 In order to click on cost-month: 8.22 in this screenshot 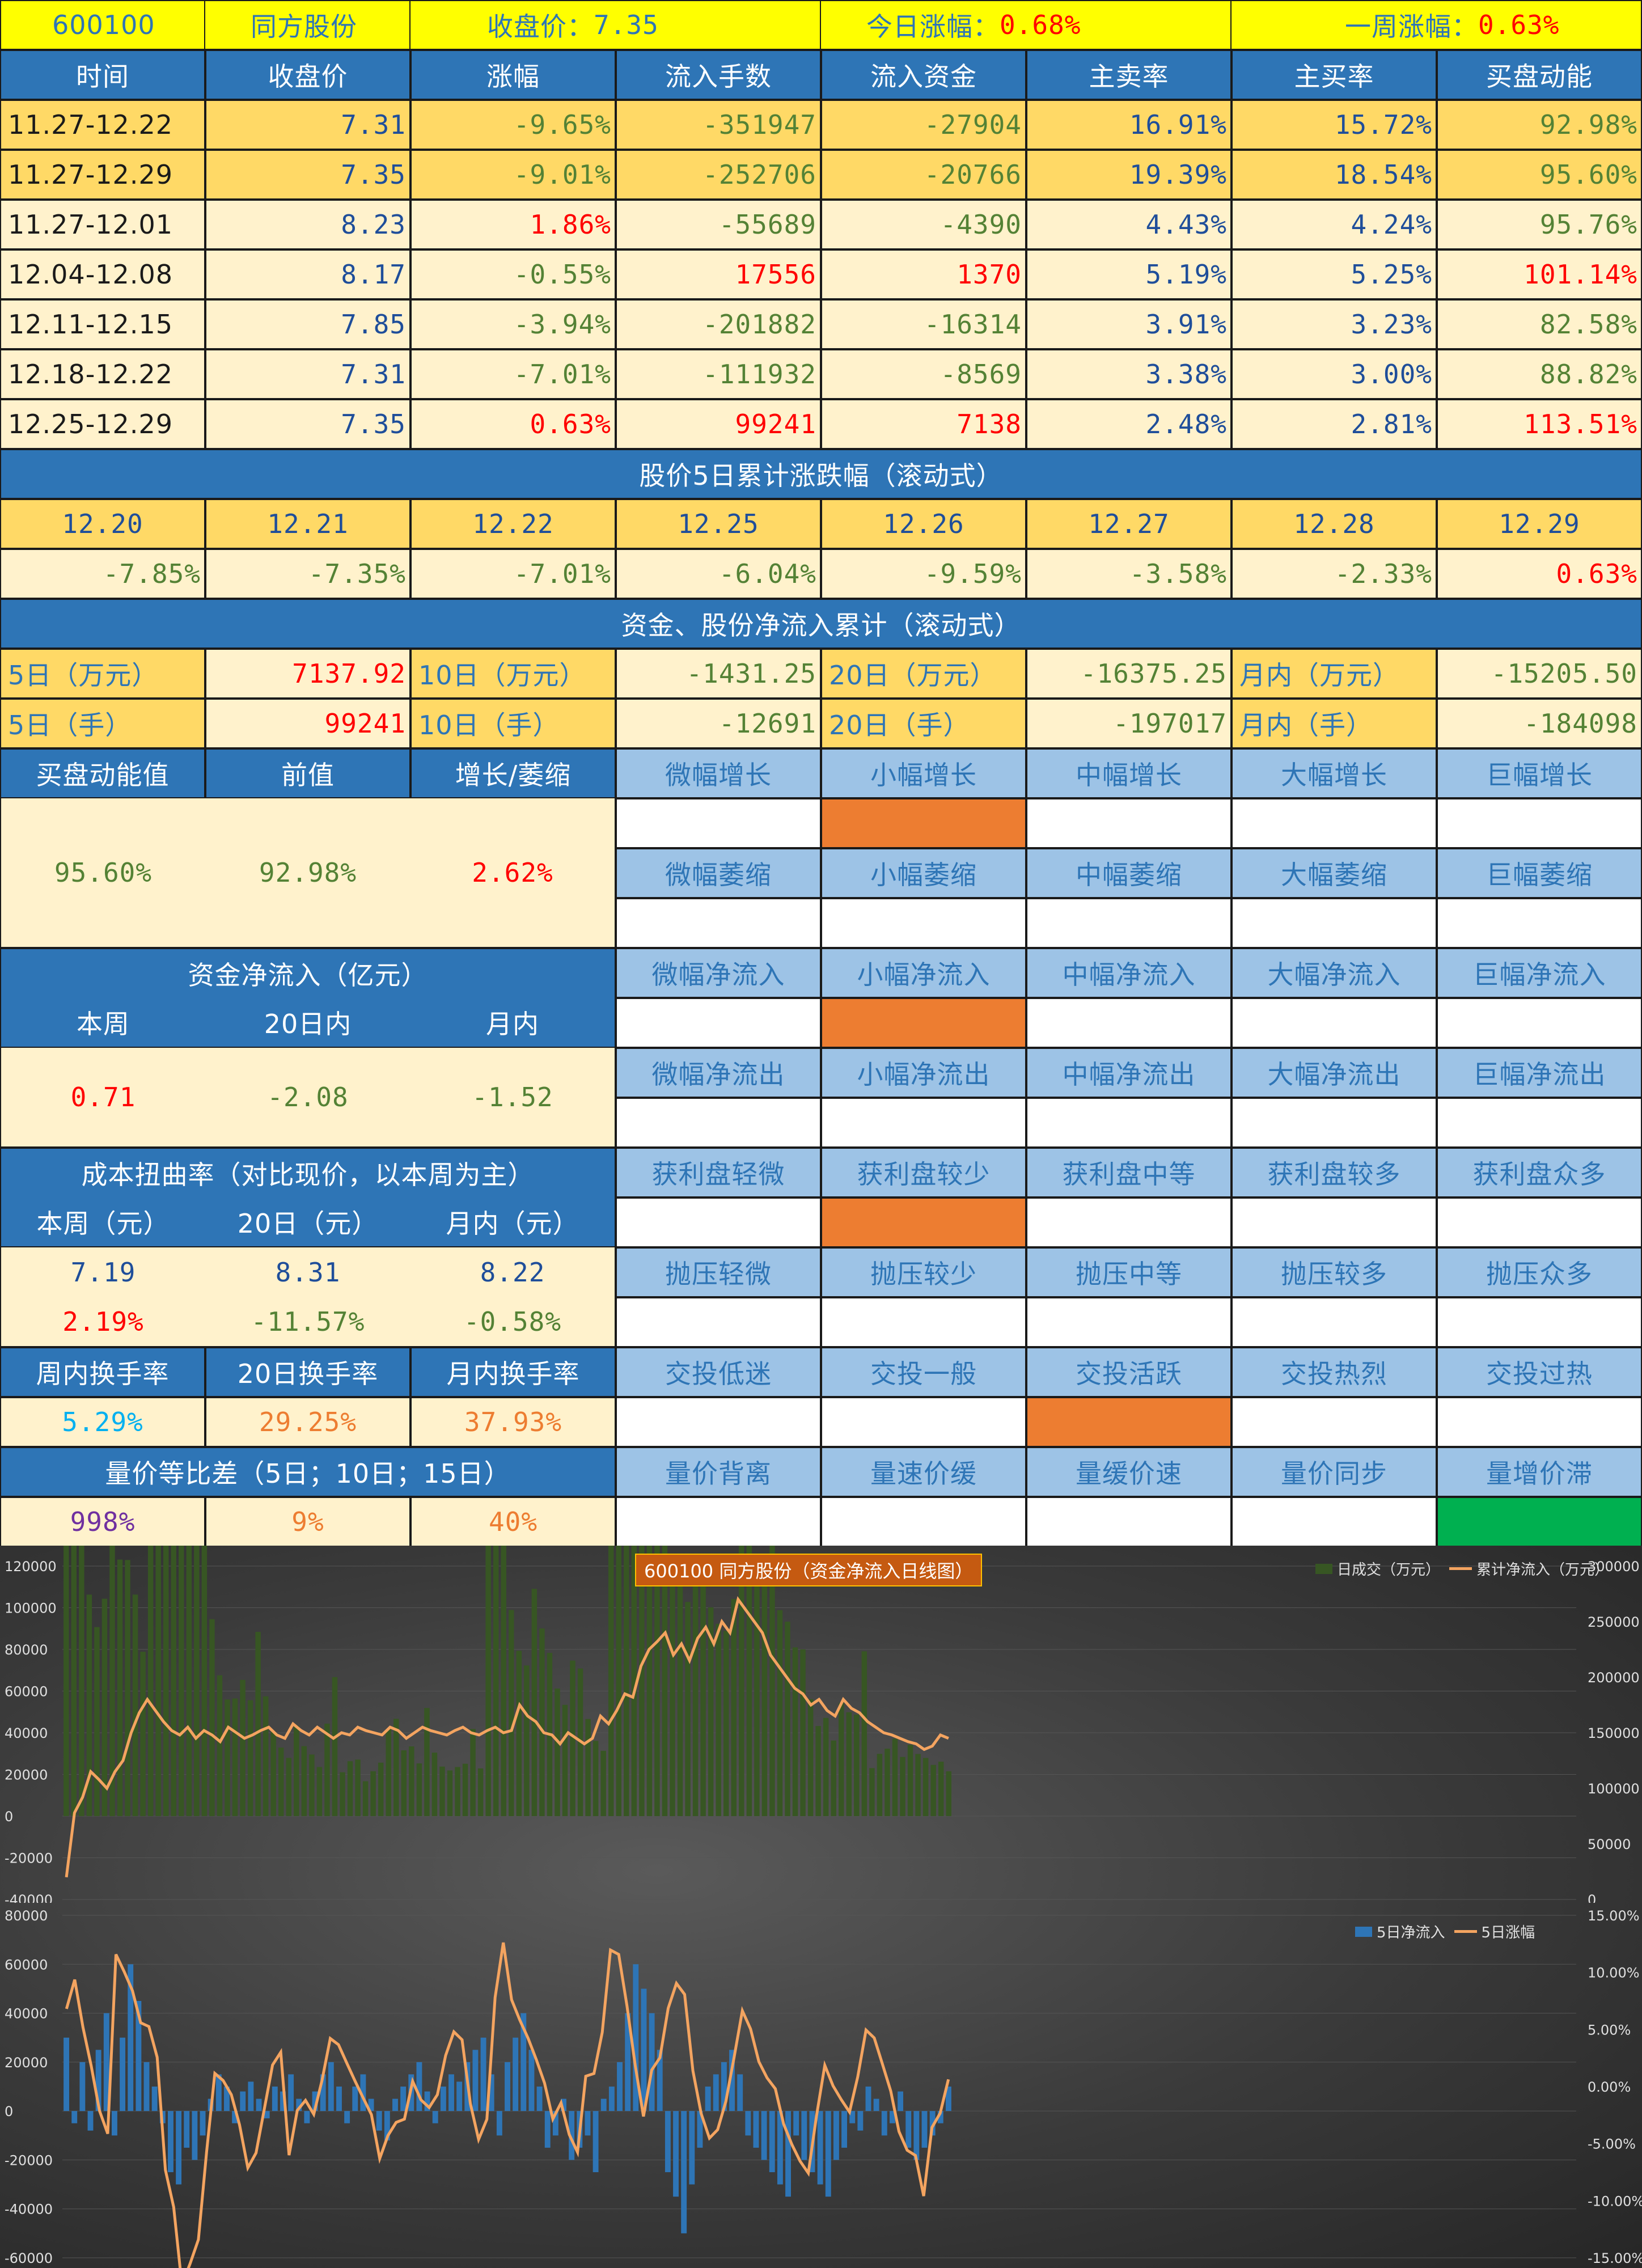, I will do `click(513, 1272)`.